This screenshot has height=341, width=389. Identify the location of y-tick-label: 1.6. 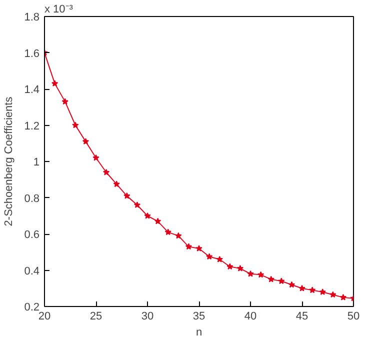
(32, 54).